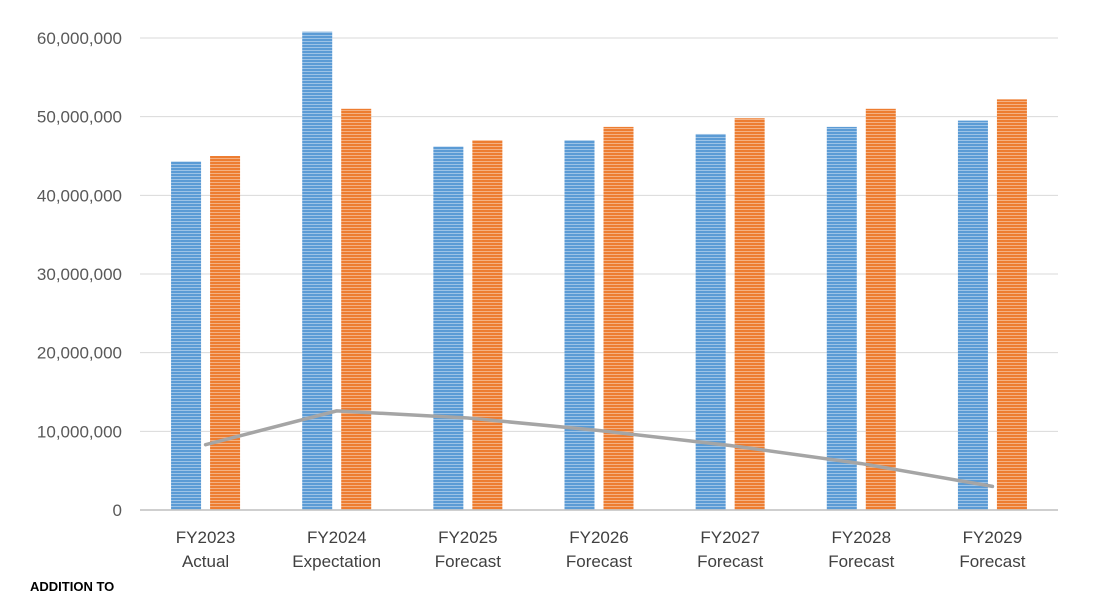 This screenshot has height=600, width=1095. Describe the element at coordinates (861, 549) in the screenshot. I see `x-tick-label: FY2028 Forecast` at that location.